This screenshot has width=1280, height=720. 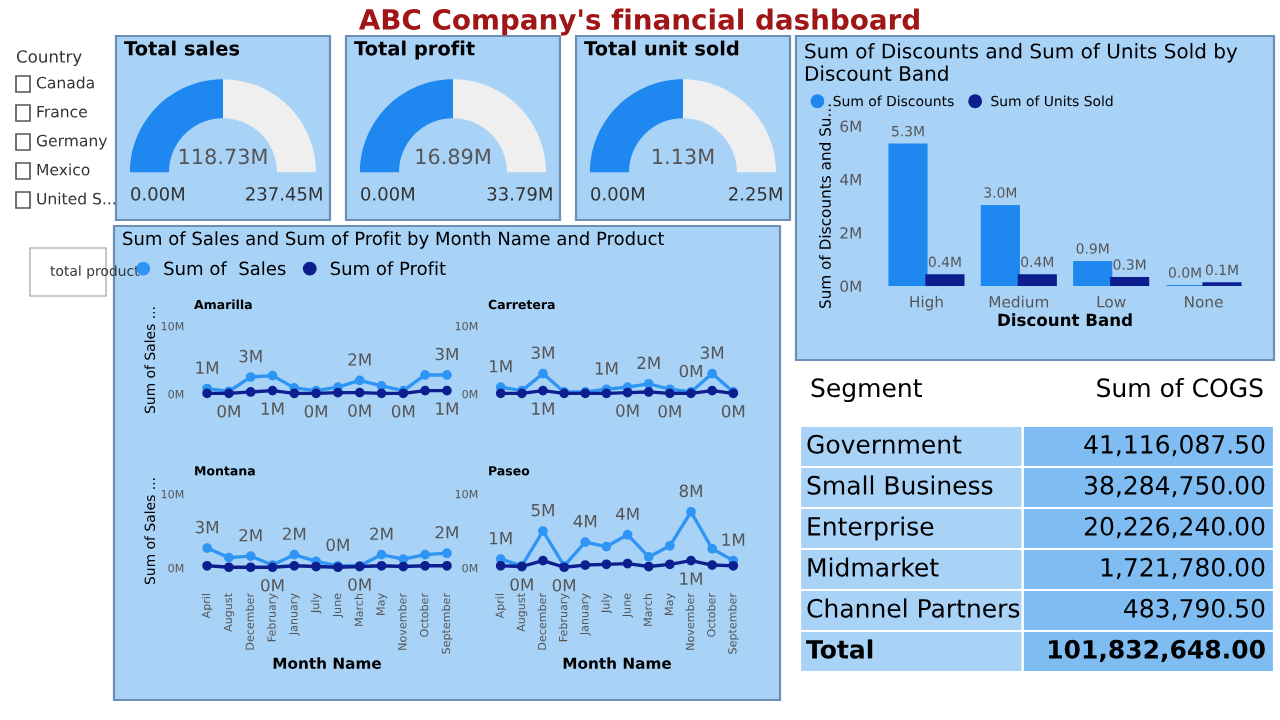 What do you see at coordinates (182, 48) in the screenshot?
I see `chart-title: Total sales` at bounding box center [182, 48].